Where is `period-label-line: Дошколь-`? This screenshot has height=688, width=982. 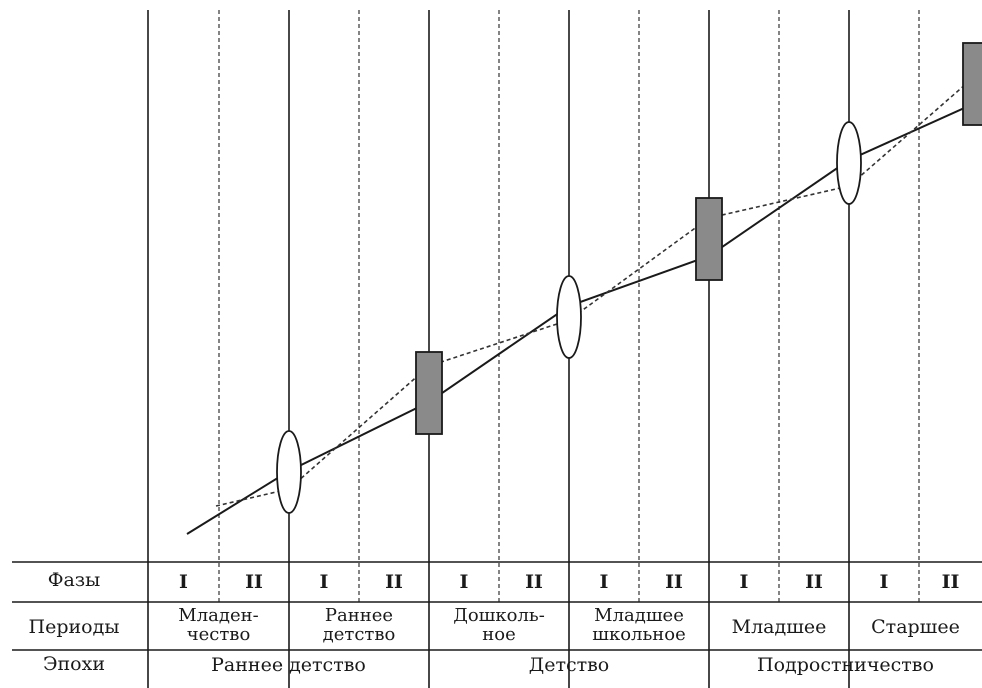 period-label-line: Дошколь- is located at coordinates (499, 615).